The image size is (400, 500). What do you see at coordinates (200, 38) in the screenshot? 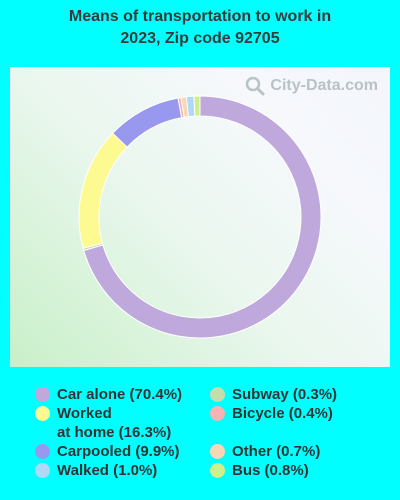
I see `chart-title-line-2: 2023, Zip code 92705` at bounding box center [200, 38].